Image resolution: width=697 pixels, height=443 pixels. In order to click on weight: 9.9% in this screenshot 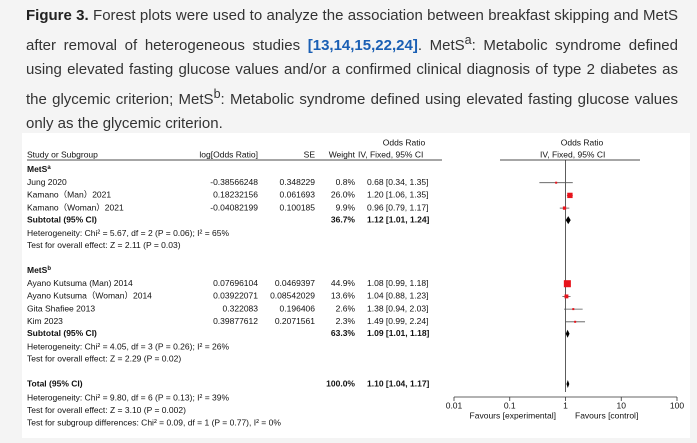, I will do `click(346, 207)`.